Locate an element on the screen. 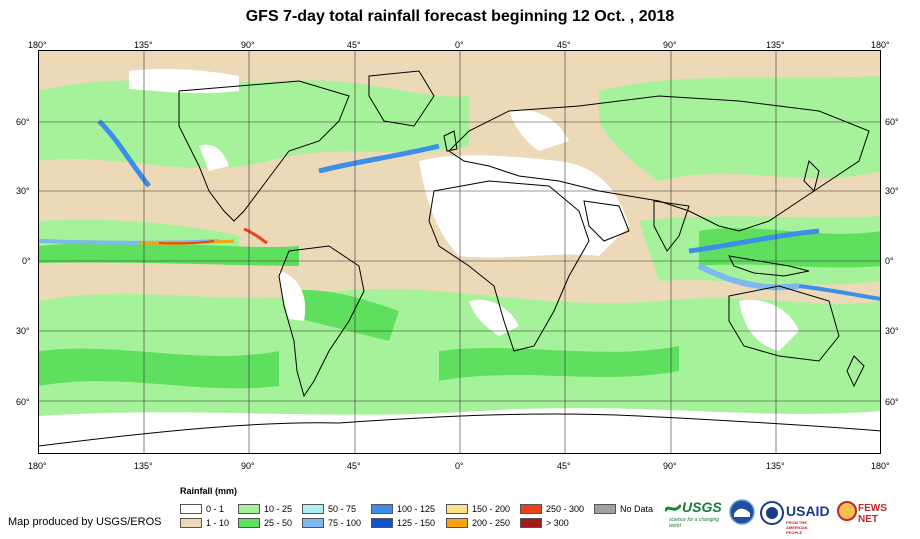 This screenshot has width=920, height=539. legend-item: 150 - 200 is located at coordinates (478, 508).